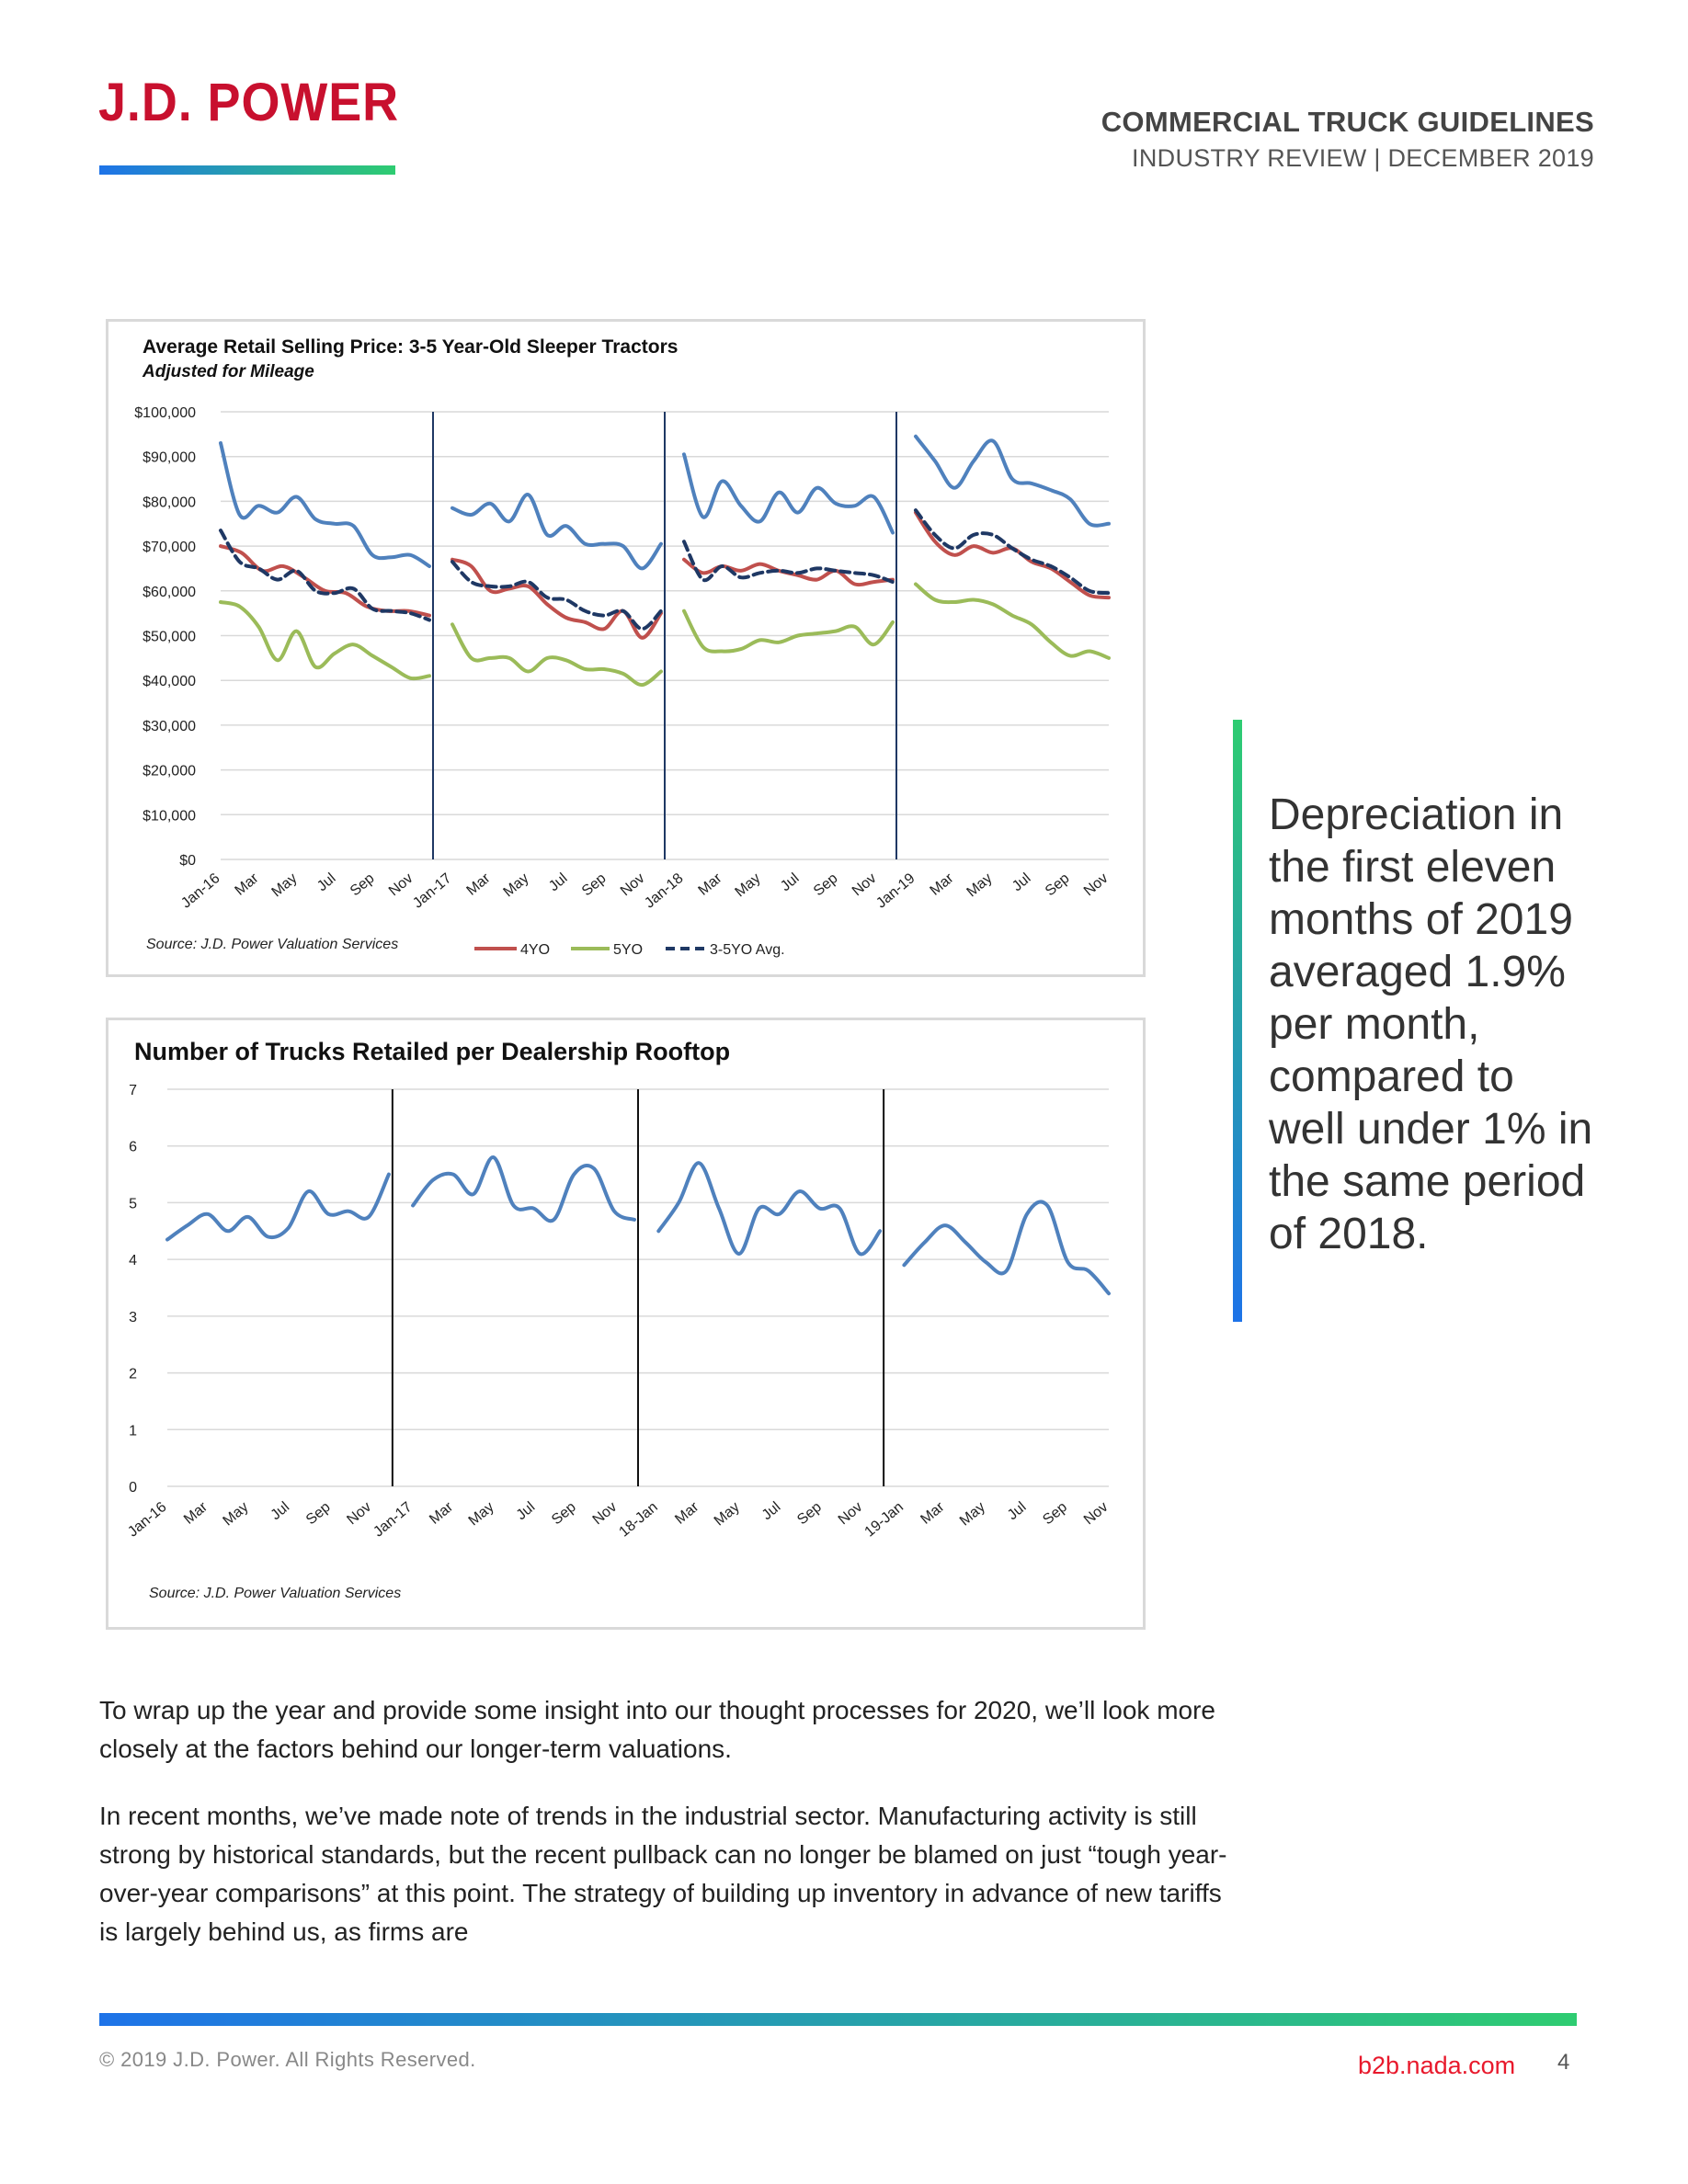 The image size is (1688, 2184). What do you see at coordinates (170, 681) in the screenshot?
I see `y-tick-label: $40,000` at bounding box center [170, 681].